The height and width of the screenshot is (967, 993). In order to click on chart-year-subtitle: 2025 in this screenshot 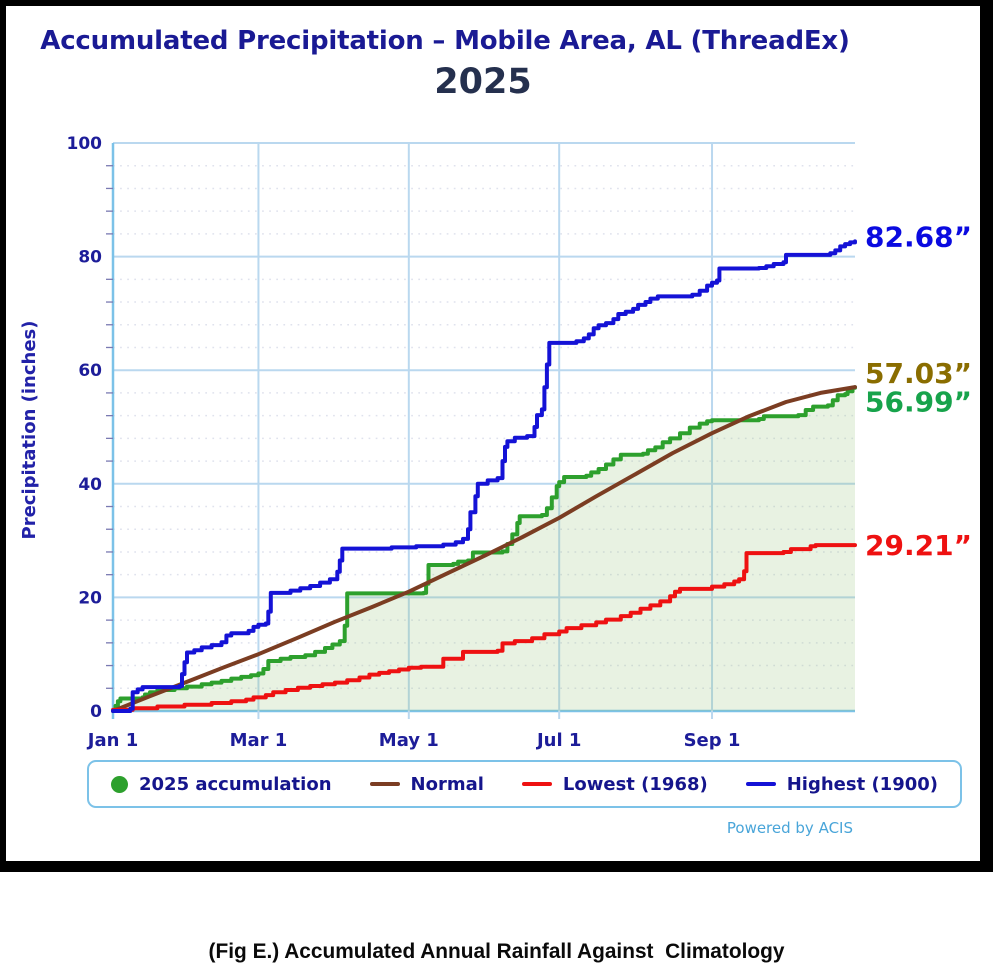, I will do `click(483, 82)`.